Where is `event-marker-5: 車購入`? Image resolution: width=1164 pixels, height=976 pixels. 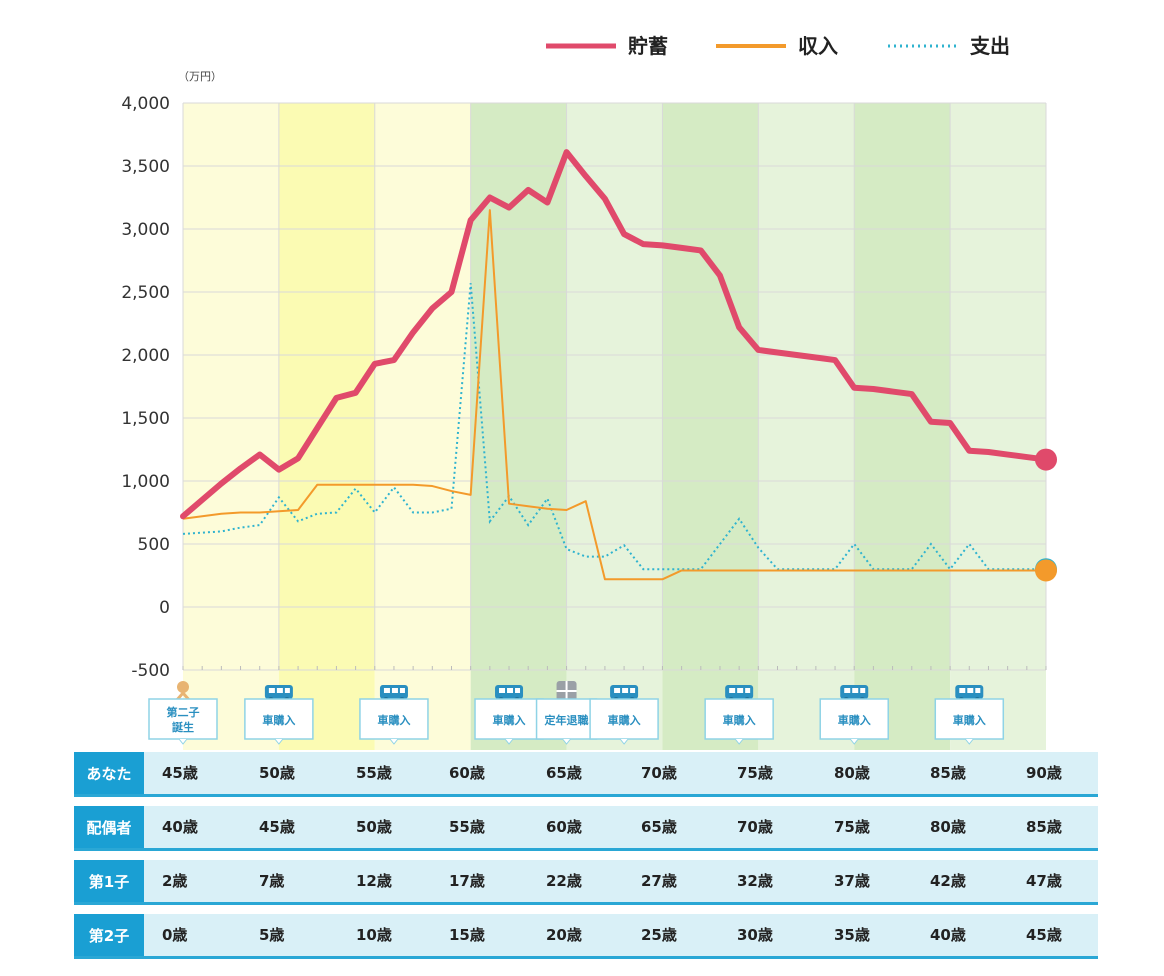
event-marker-5: 車購入 is located at coordinates (624, 715).